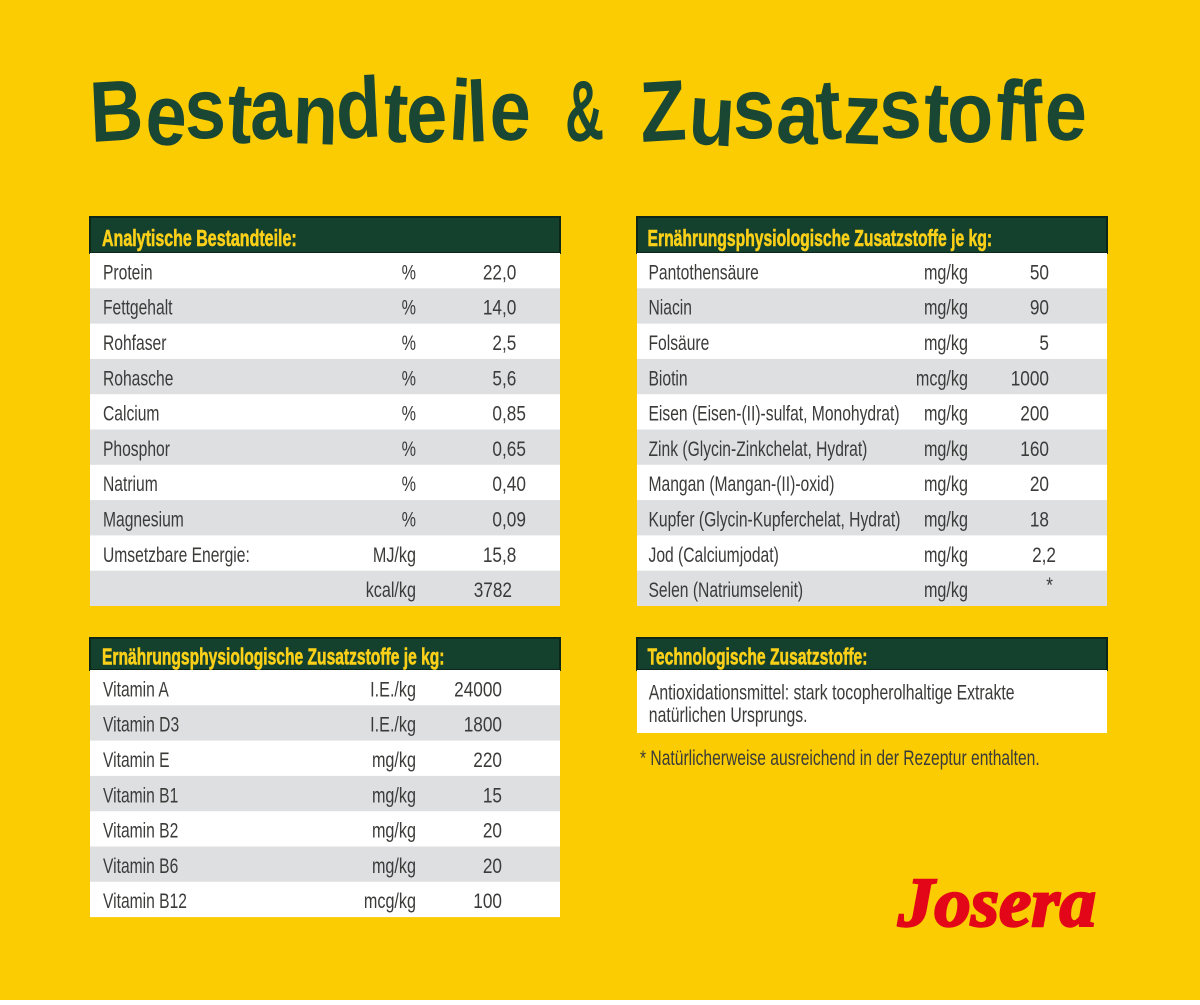 This screenshot has width=1200, height=1005. What do you see at coordinates (1044, 555) in the screenshot?
I see `svg-text: 2,2` at bounding box center [1044, 555].